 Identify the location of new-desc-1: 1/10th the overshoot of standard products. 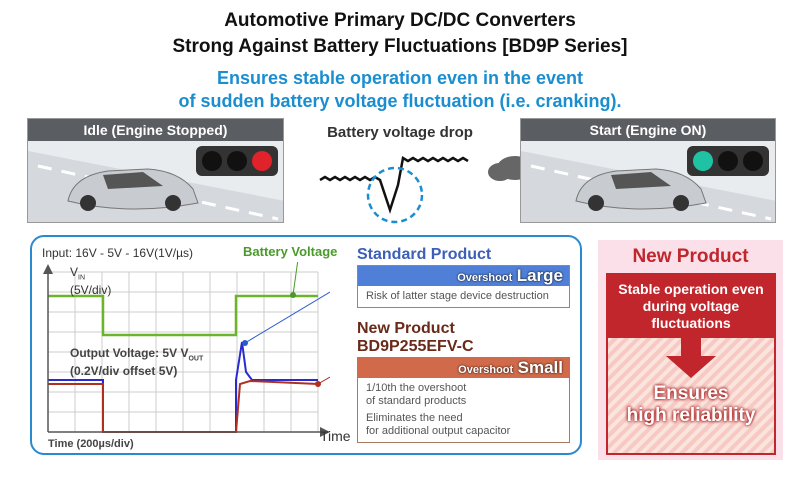
(463, 395).